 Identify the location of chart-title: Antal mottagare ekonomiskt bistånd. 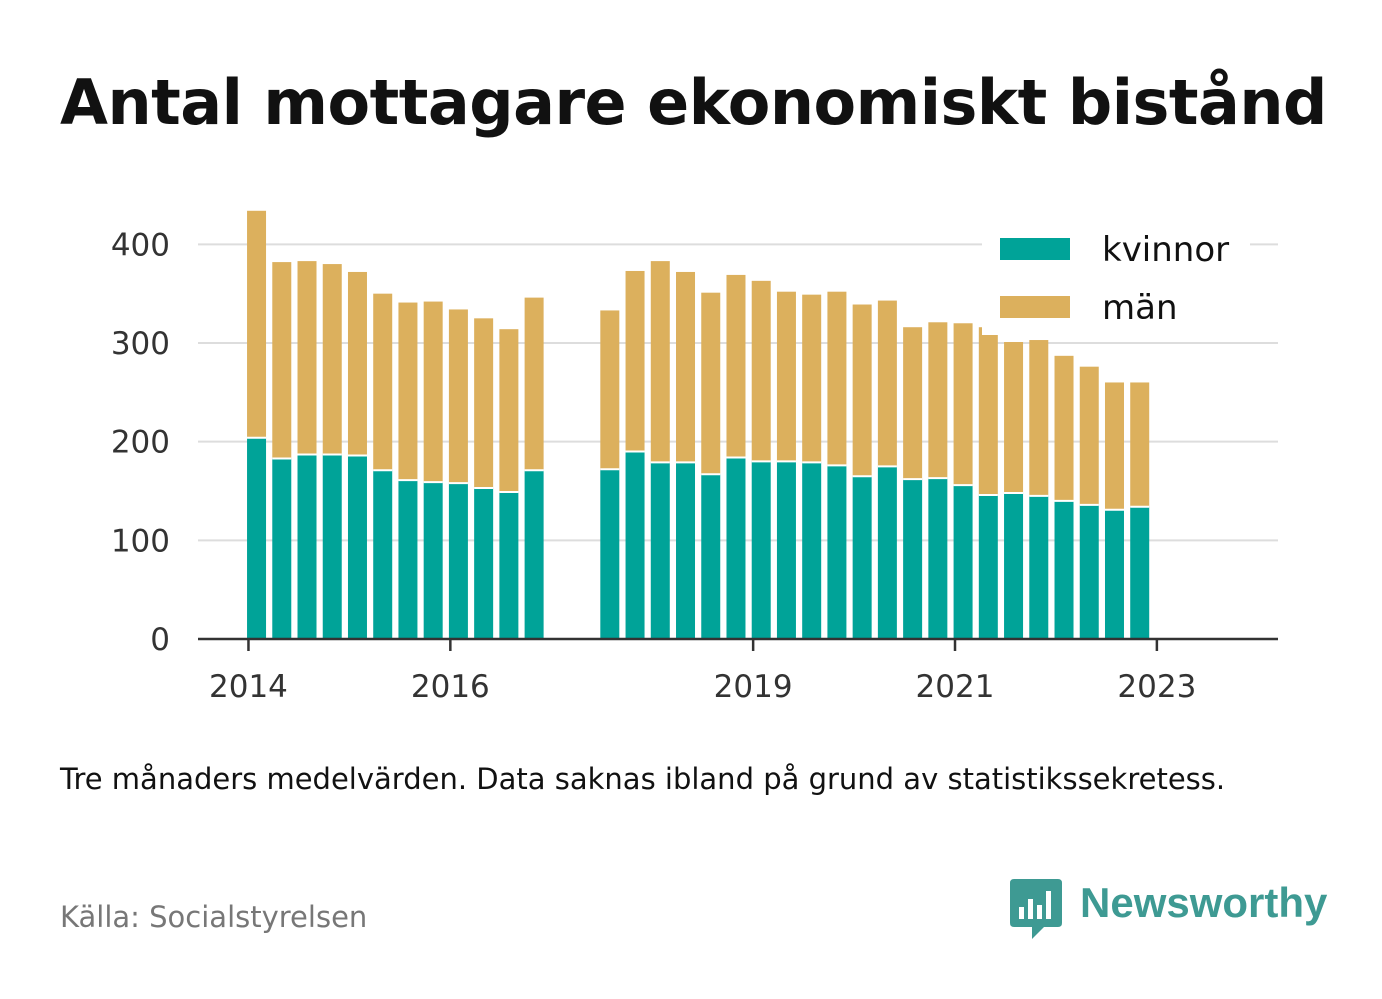
(693, 102).